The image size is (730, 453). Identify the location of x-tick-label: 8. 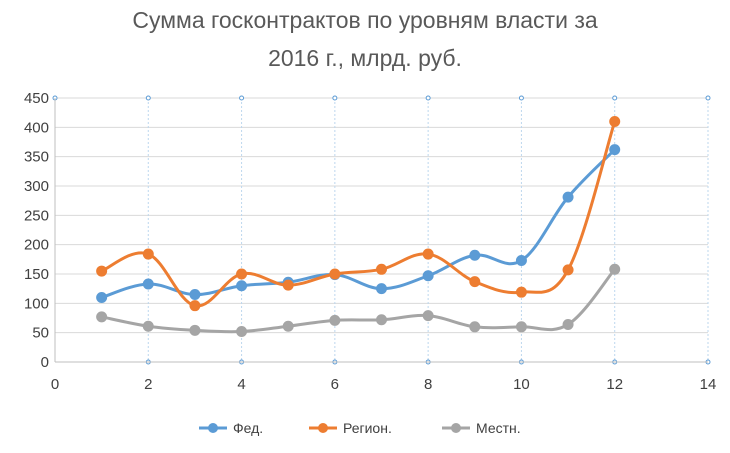
(428, 384).